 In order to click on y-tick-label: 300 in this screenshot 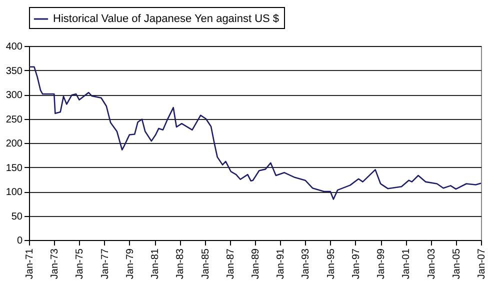, I will do `click(14, 95)`.